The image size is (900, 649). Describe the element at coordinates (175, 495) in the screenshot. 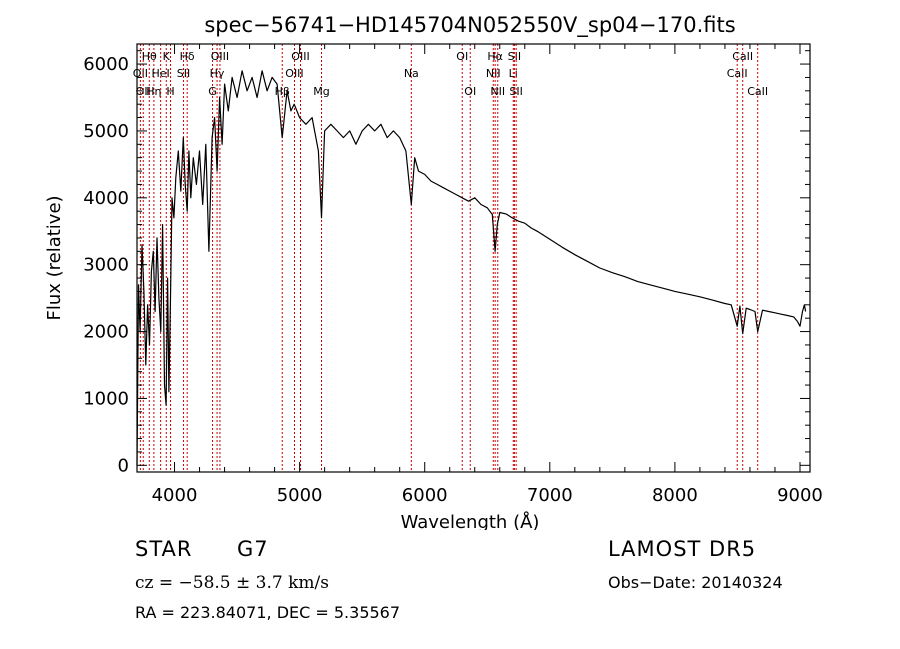

I see `x-tick-label: 4000` at that location.